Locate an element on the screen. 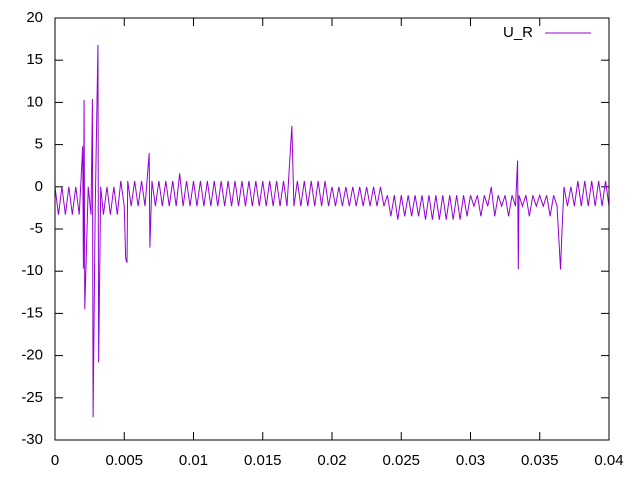 This screenshot has width=640, height=480. x-tick-label: 0.01 is located at coordinates (193, 460).